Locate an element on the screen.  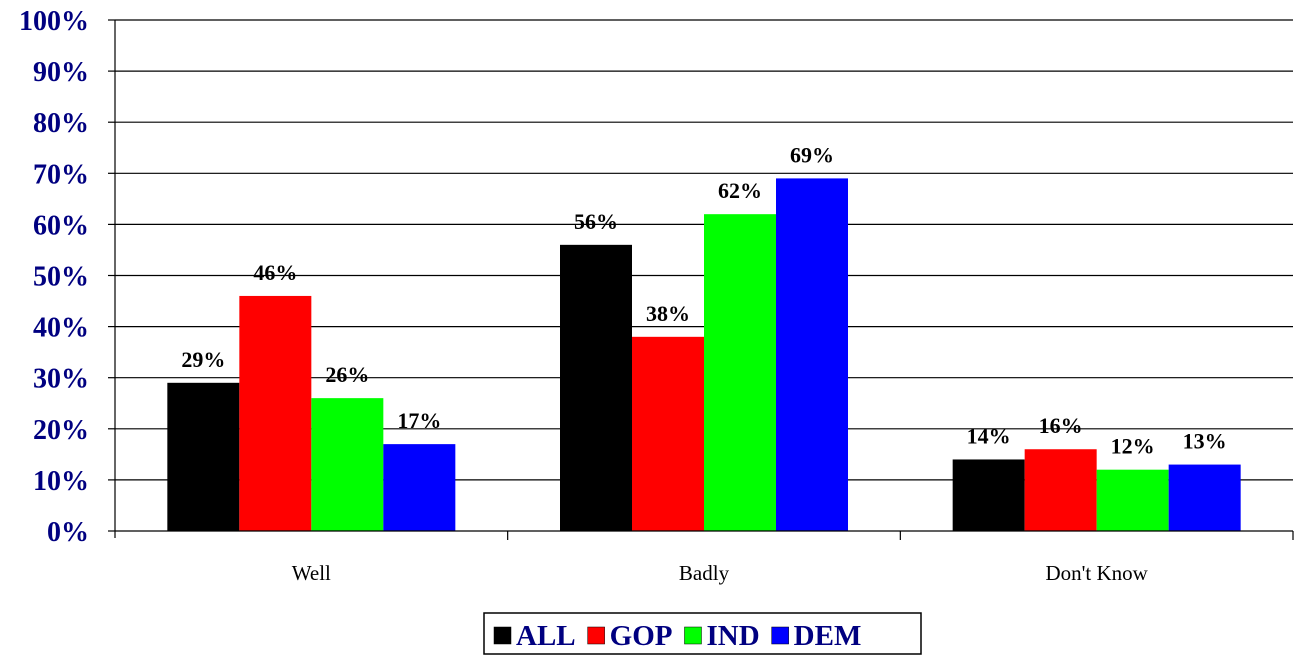
x-tick-label: Badly is located at coordinates (704, 573).